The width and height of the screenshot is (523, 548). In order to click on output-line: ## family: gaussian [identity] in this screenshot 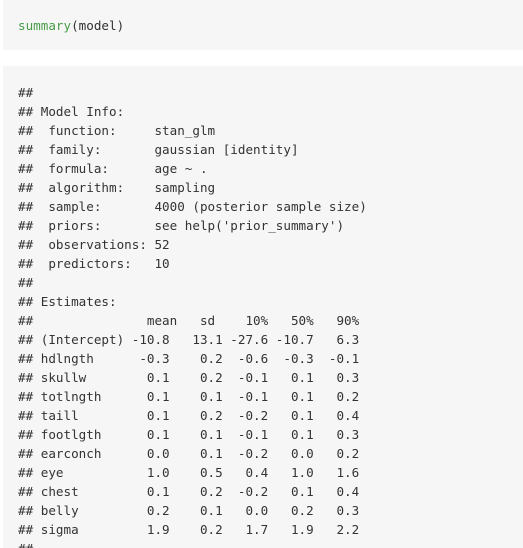, I will do `click(158, 149)`.